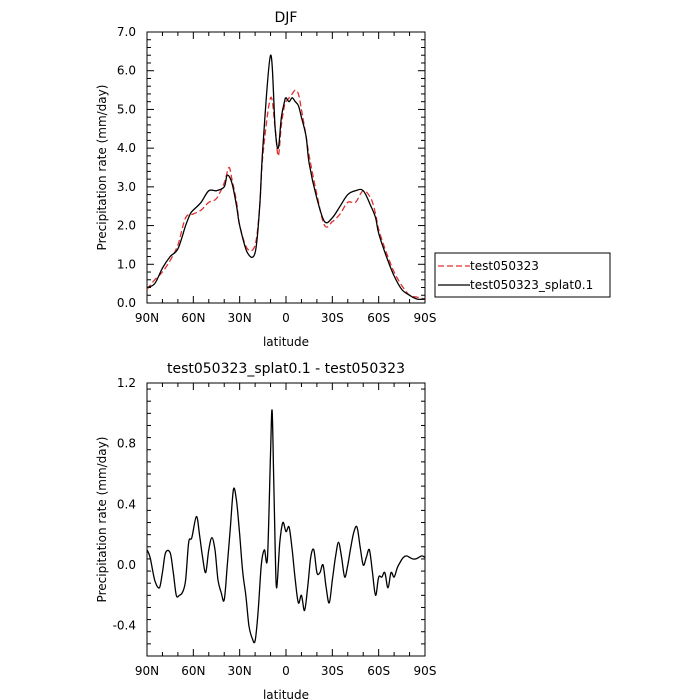  I want to click on y-tick-label: 6.0, so click(126, 71).